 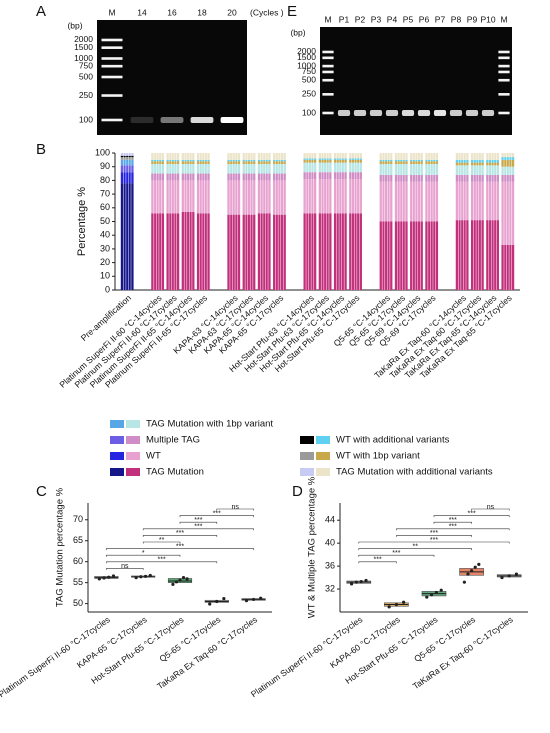 What do you see at coordinates (107, 289) in the screenshot?
I see `y-tick-label: 0` at bounding box center [107, 289].